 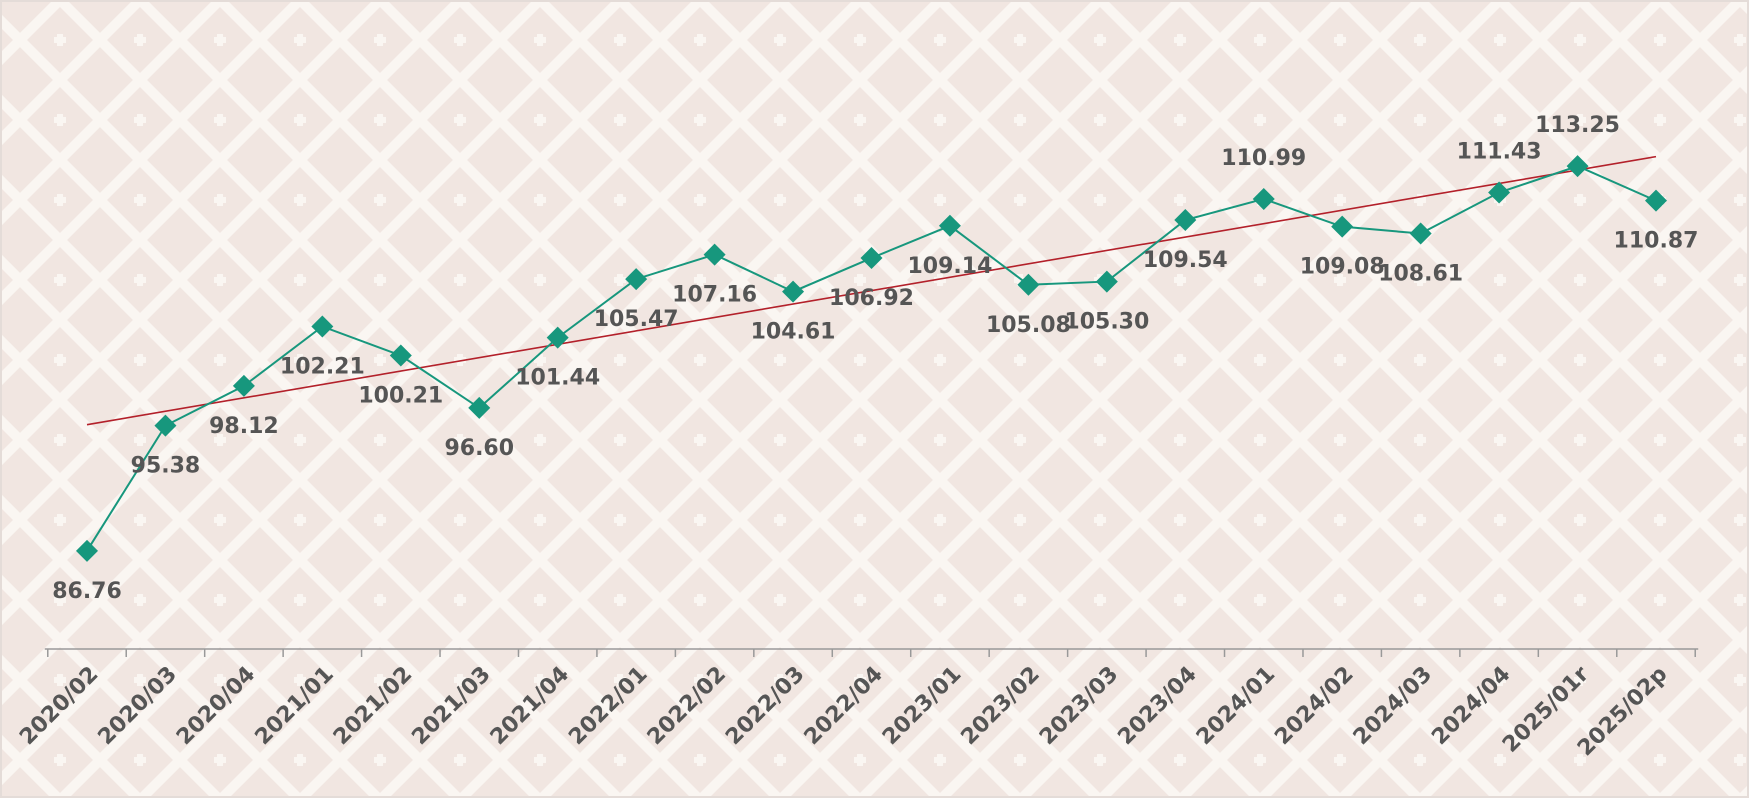 I want to click on data-label: 110.87, so click(x=1656, y=241).